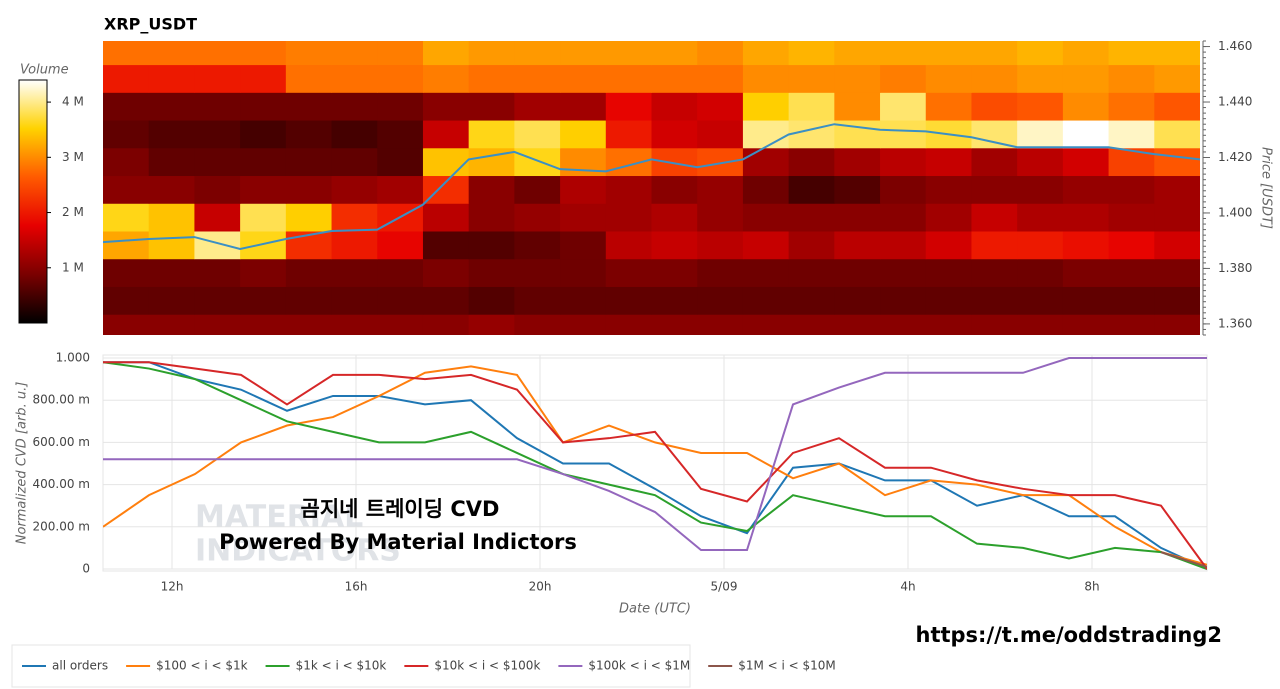 This screenshot has height=689, width=1280. Describe the element at coordinates (73, 157) in the screenshot. I see `colorbar-tick-label: 3 M` at that location.